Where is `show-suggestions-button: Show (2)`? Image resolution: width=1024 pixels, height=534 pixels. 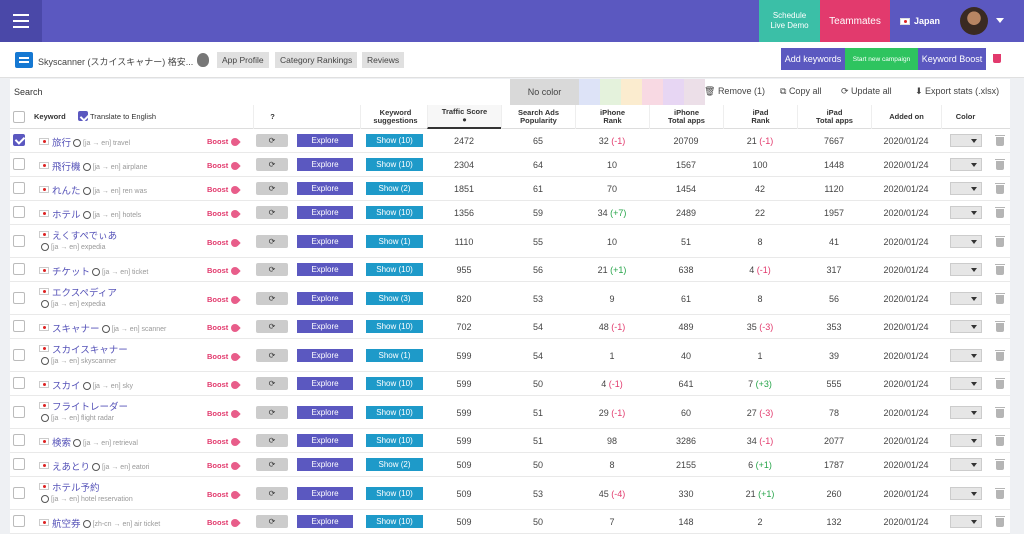 show-suggestions-button: Show (2) is located at coordinates (394, 188).